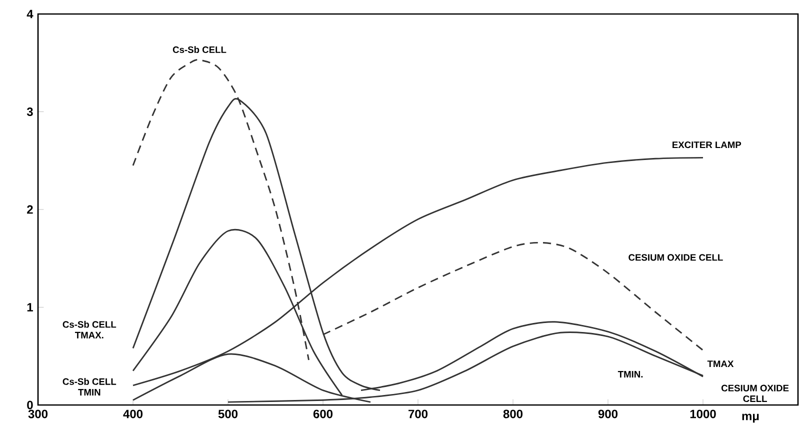 Image resolution: width=809 pixels, height=431 pixels. What do you see at coordinates (703, 414) in the screenshot?
I see `x-tick-label: 1000` at bounding box center [703, 414].